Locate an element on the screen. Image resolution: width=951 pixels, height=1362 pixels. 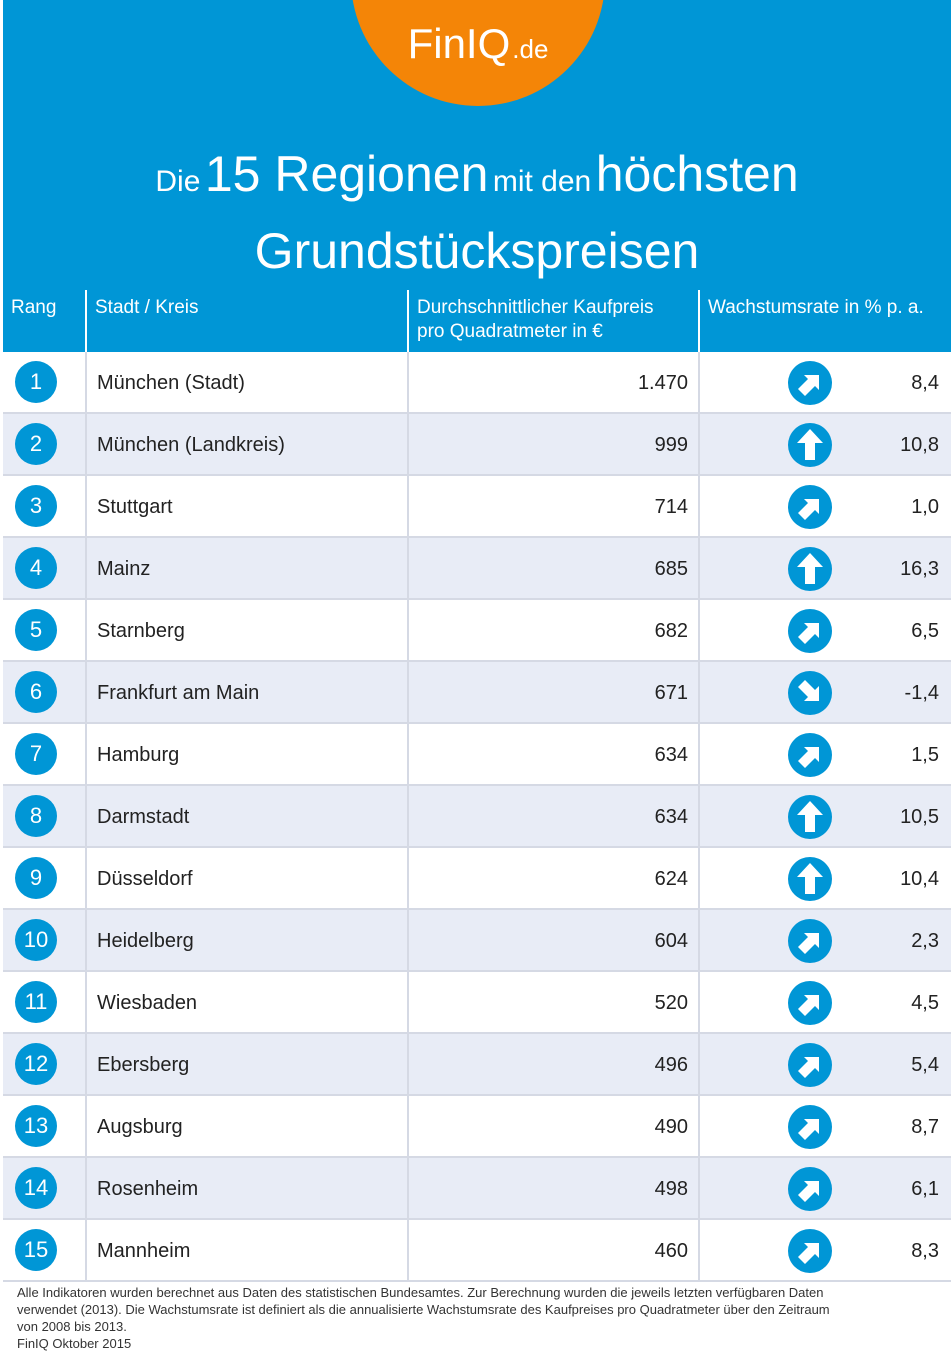
title-part-die: Die is located at coordinates (178, 181).